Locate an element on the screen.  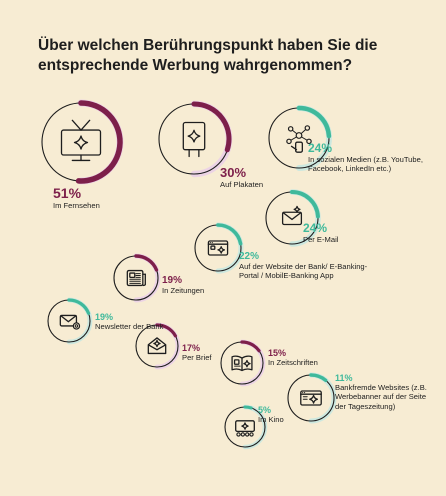
touchpoint-label-6: 19% Newsletter der Bank is located at coordinates (135, 321).